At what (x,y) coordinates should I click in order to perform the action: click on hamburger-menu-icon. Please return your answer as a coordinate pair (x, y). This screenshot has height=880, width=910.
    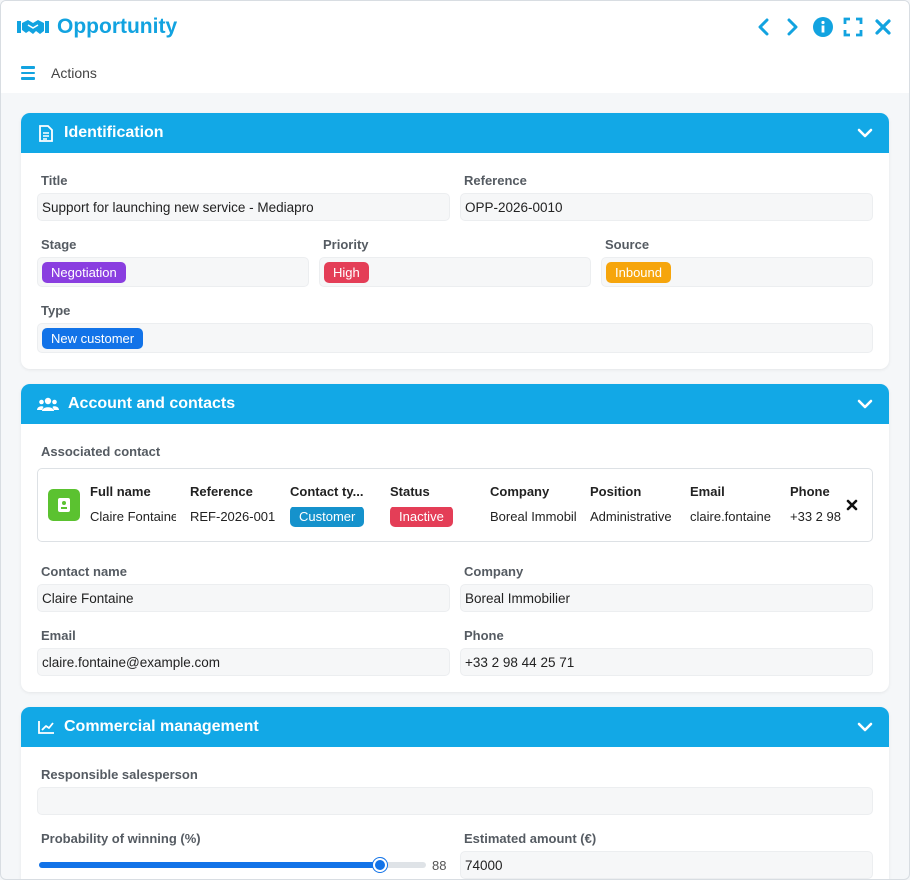
    Looking at the image, I should click on (28, 73).